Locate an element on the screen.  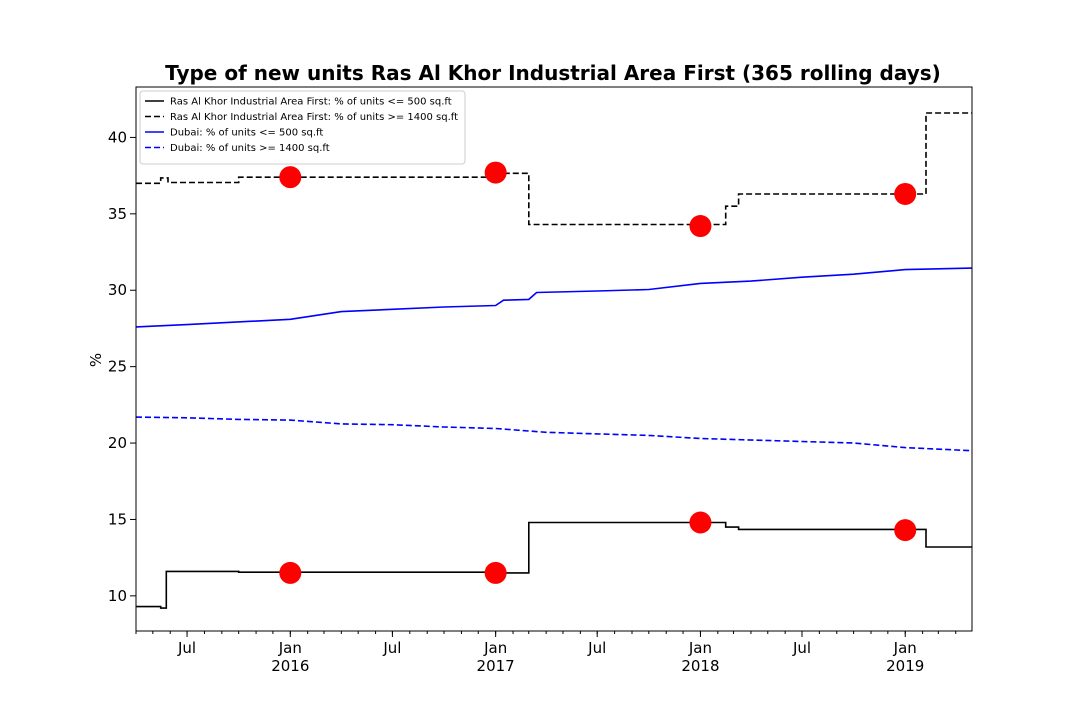
x-tick-label-6: Jul is located at coordinates (801, 648).